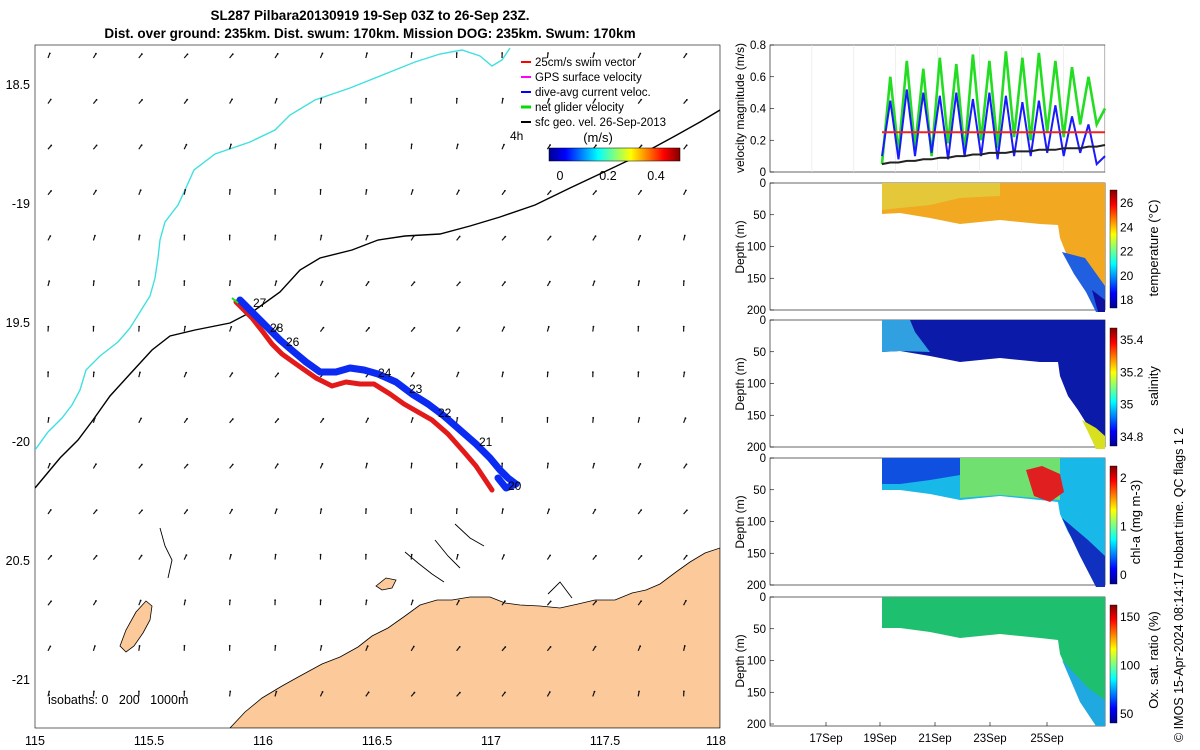 The width and height of the screenshot is (1200, 750). Describe the element at coordinates (1127, 714) in the screenshot. I see `colorbar-tick-label: 50` at that location.